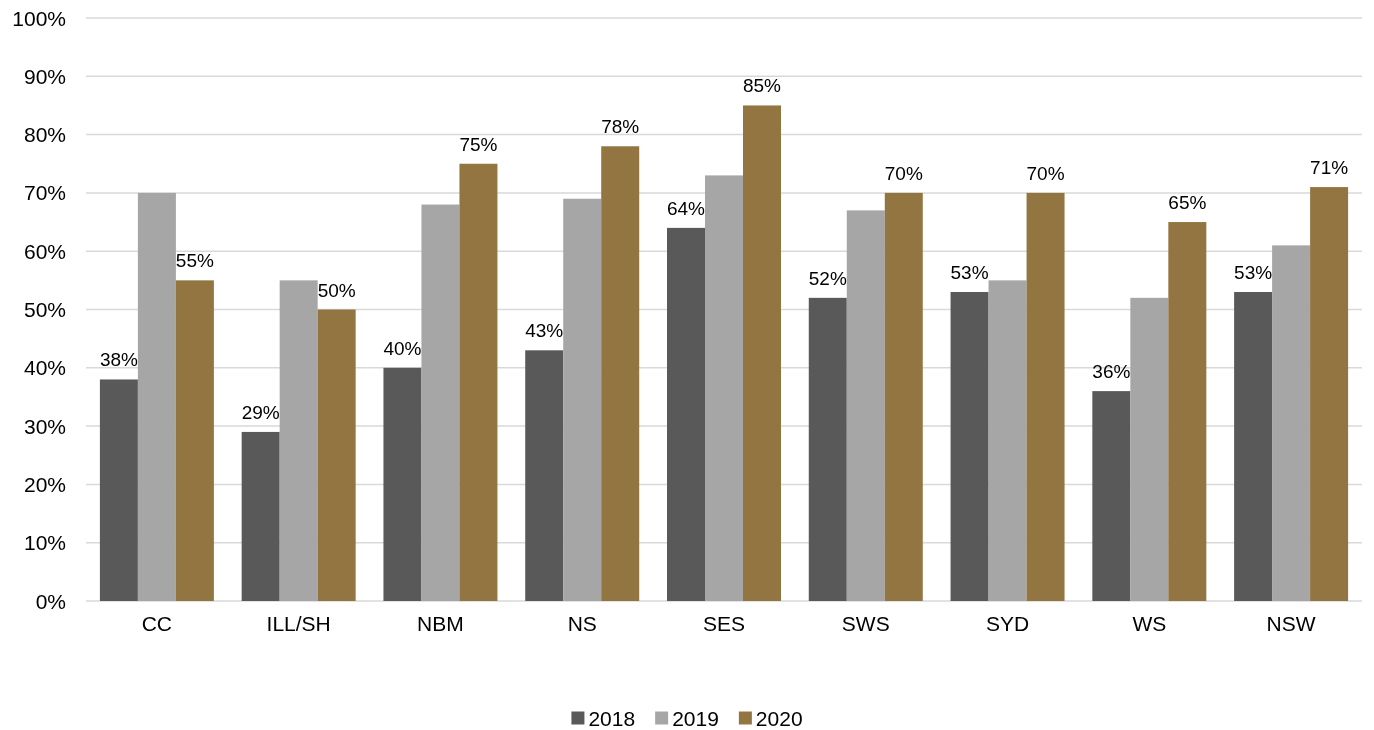 The width and height of the screenshot is (1374, 730). I want to click on x-tick-label: CC, so click(157, 623).